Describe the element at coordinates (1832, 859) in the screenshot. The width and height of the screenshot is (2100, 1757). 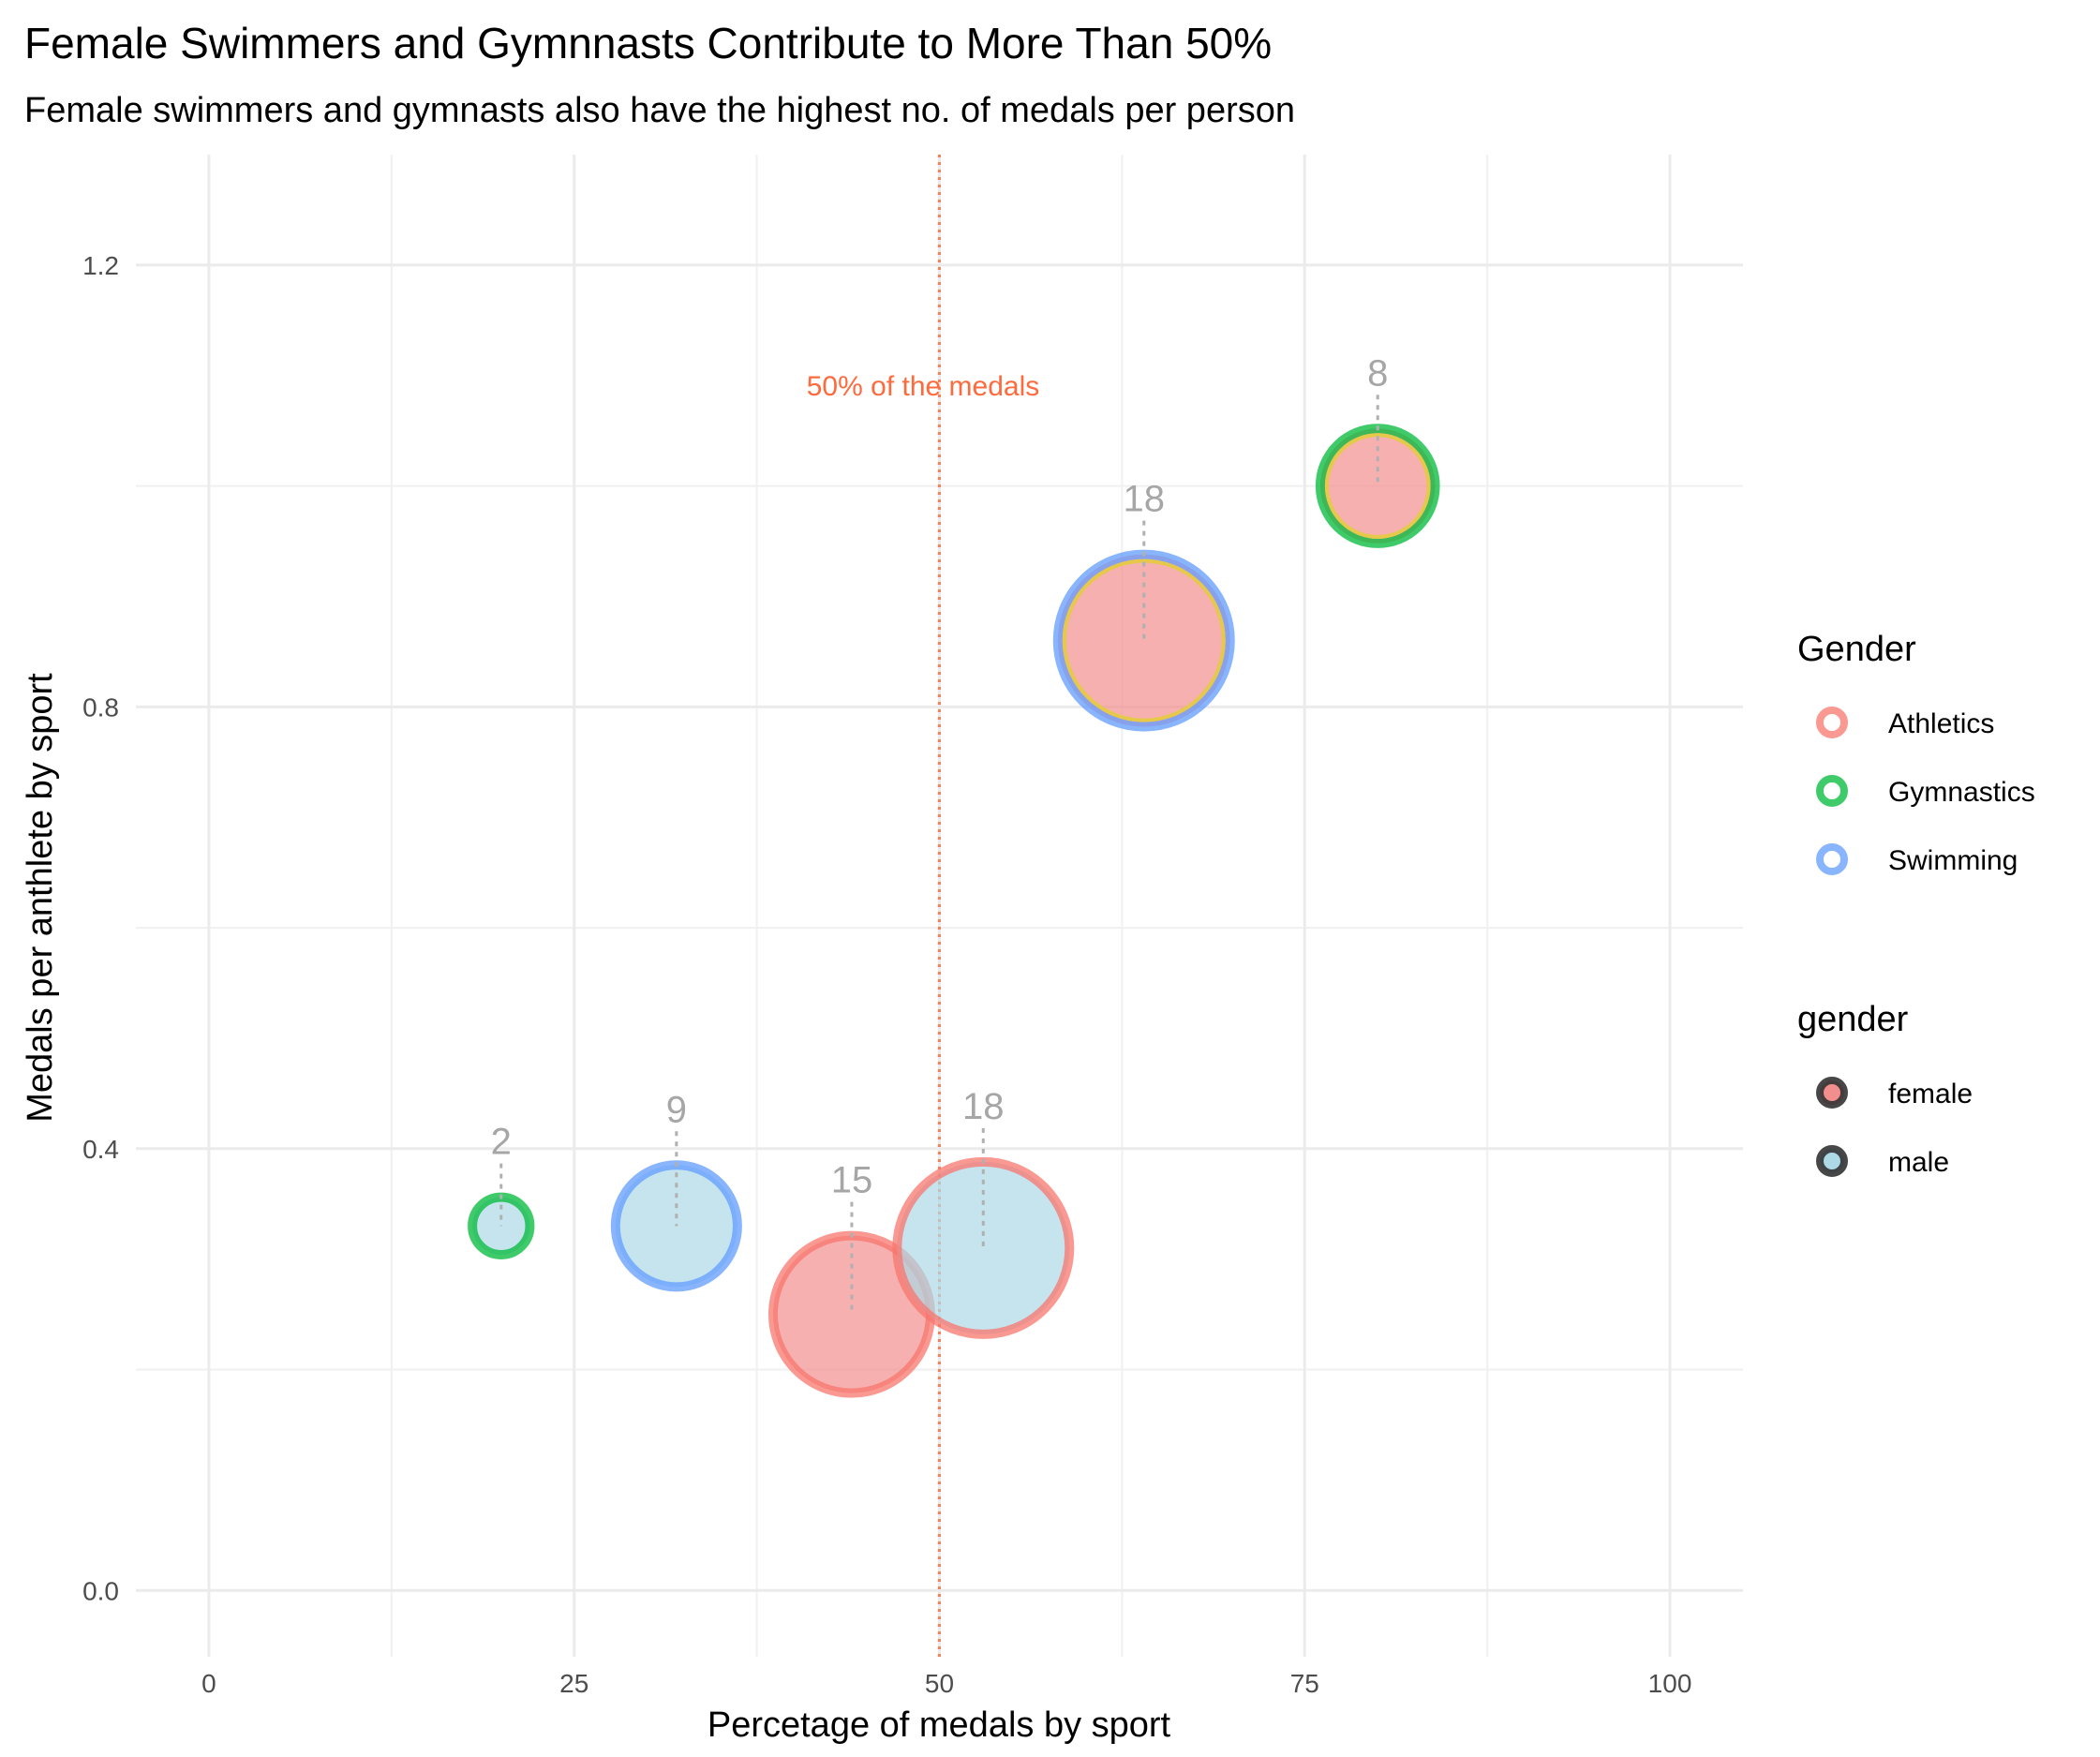
I see `legend-key-swimming` at that location.